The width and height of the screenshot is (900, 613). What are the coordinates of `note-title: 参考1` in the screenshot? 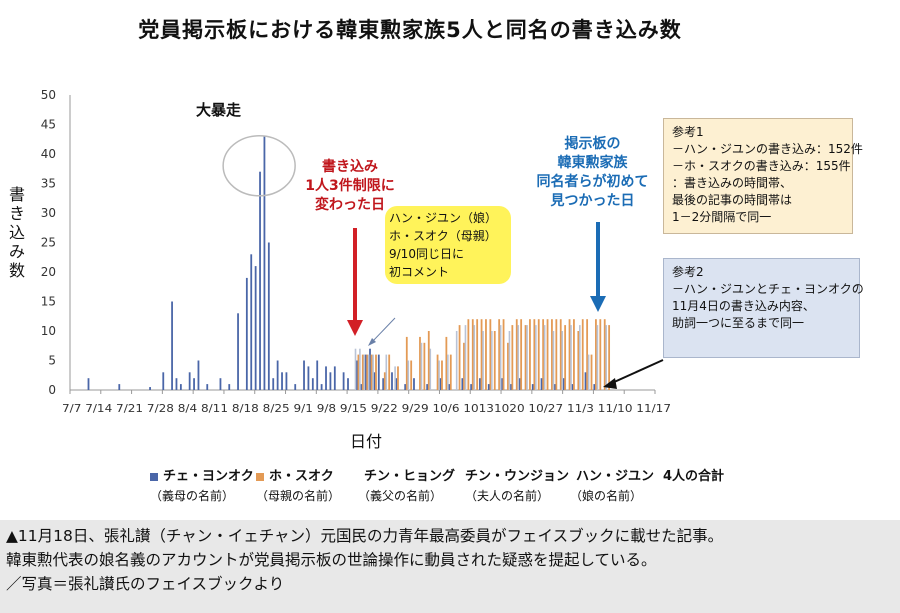 It's located at (688, 132).